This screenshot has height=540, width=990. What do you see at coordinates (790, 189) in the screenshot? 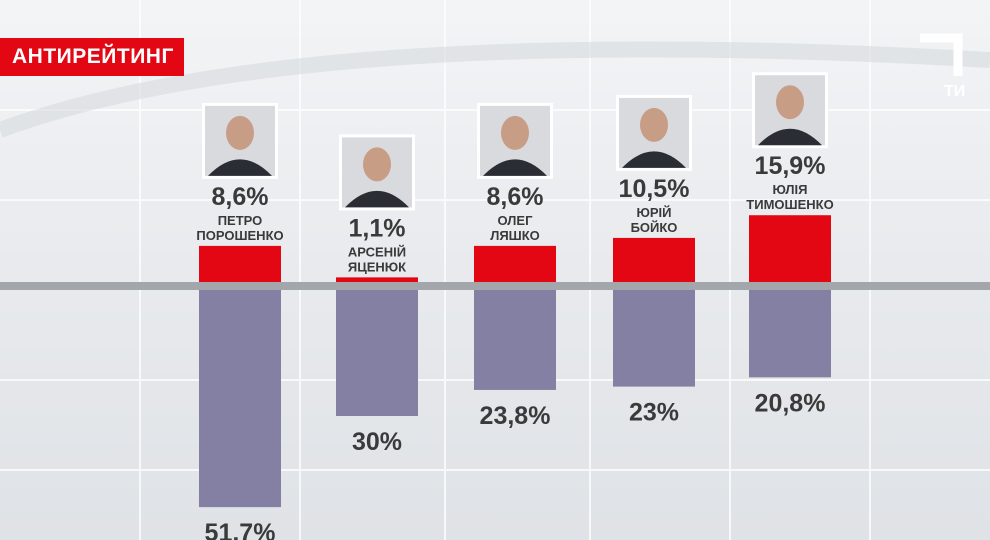
I see `candidate-name-line: ЮЛІЯ` at bounding box center [790, 189].